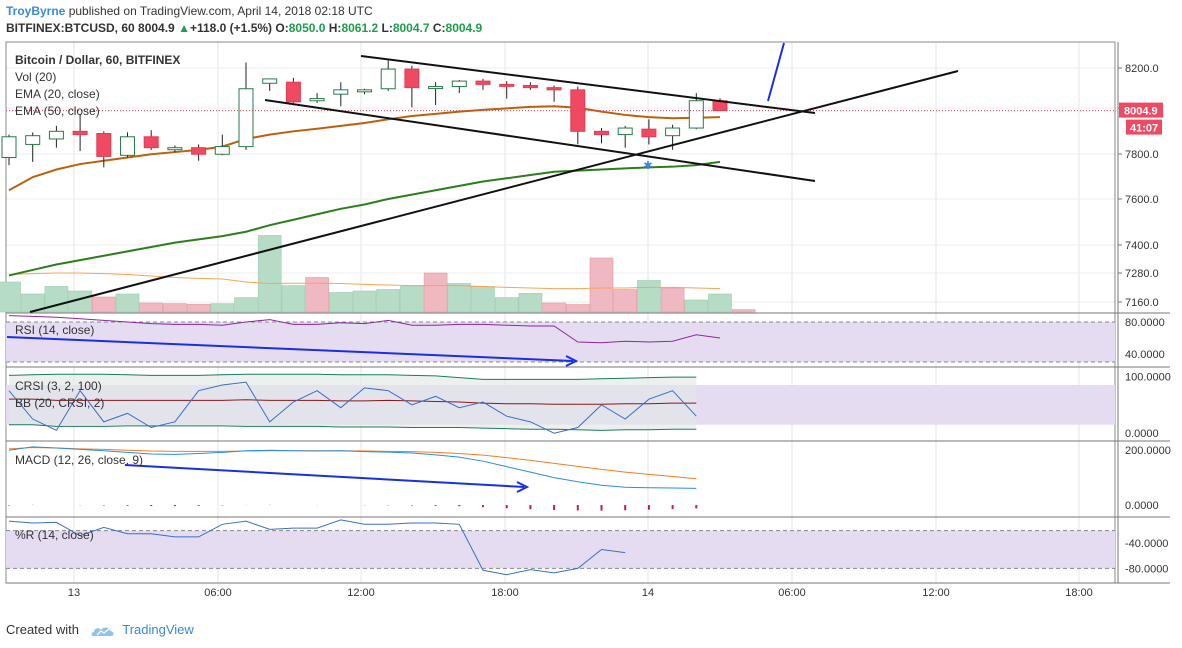  I want to click on price-tick-label: 8200.0, so click(1142, 69).